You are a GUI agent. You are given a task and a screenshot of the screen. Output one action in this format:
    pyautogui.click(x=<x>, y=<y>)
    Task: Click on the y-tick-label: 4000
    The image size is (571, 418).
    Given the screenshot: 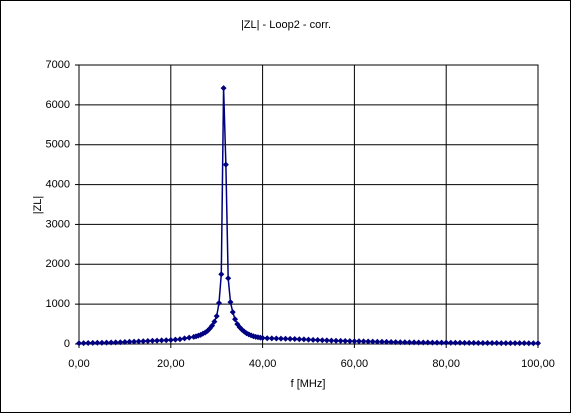 What is the action you would take?
    pyautogui.click(x=58, y=184)
    